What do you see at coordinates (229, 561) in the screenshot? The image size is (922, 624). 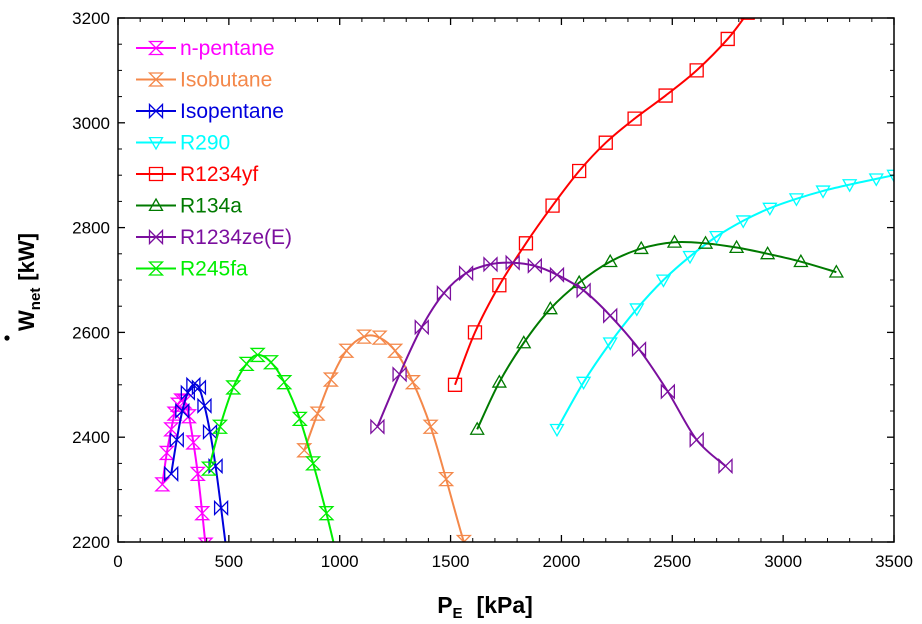 I see `x-tick-label-1: 500` at bounding box center [229, 561].